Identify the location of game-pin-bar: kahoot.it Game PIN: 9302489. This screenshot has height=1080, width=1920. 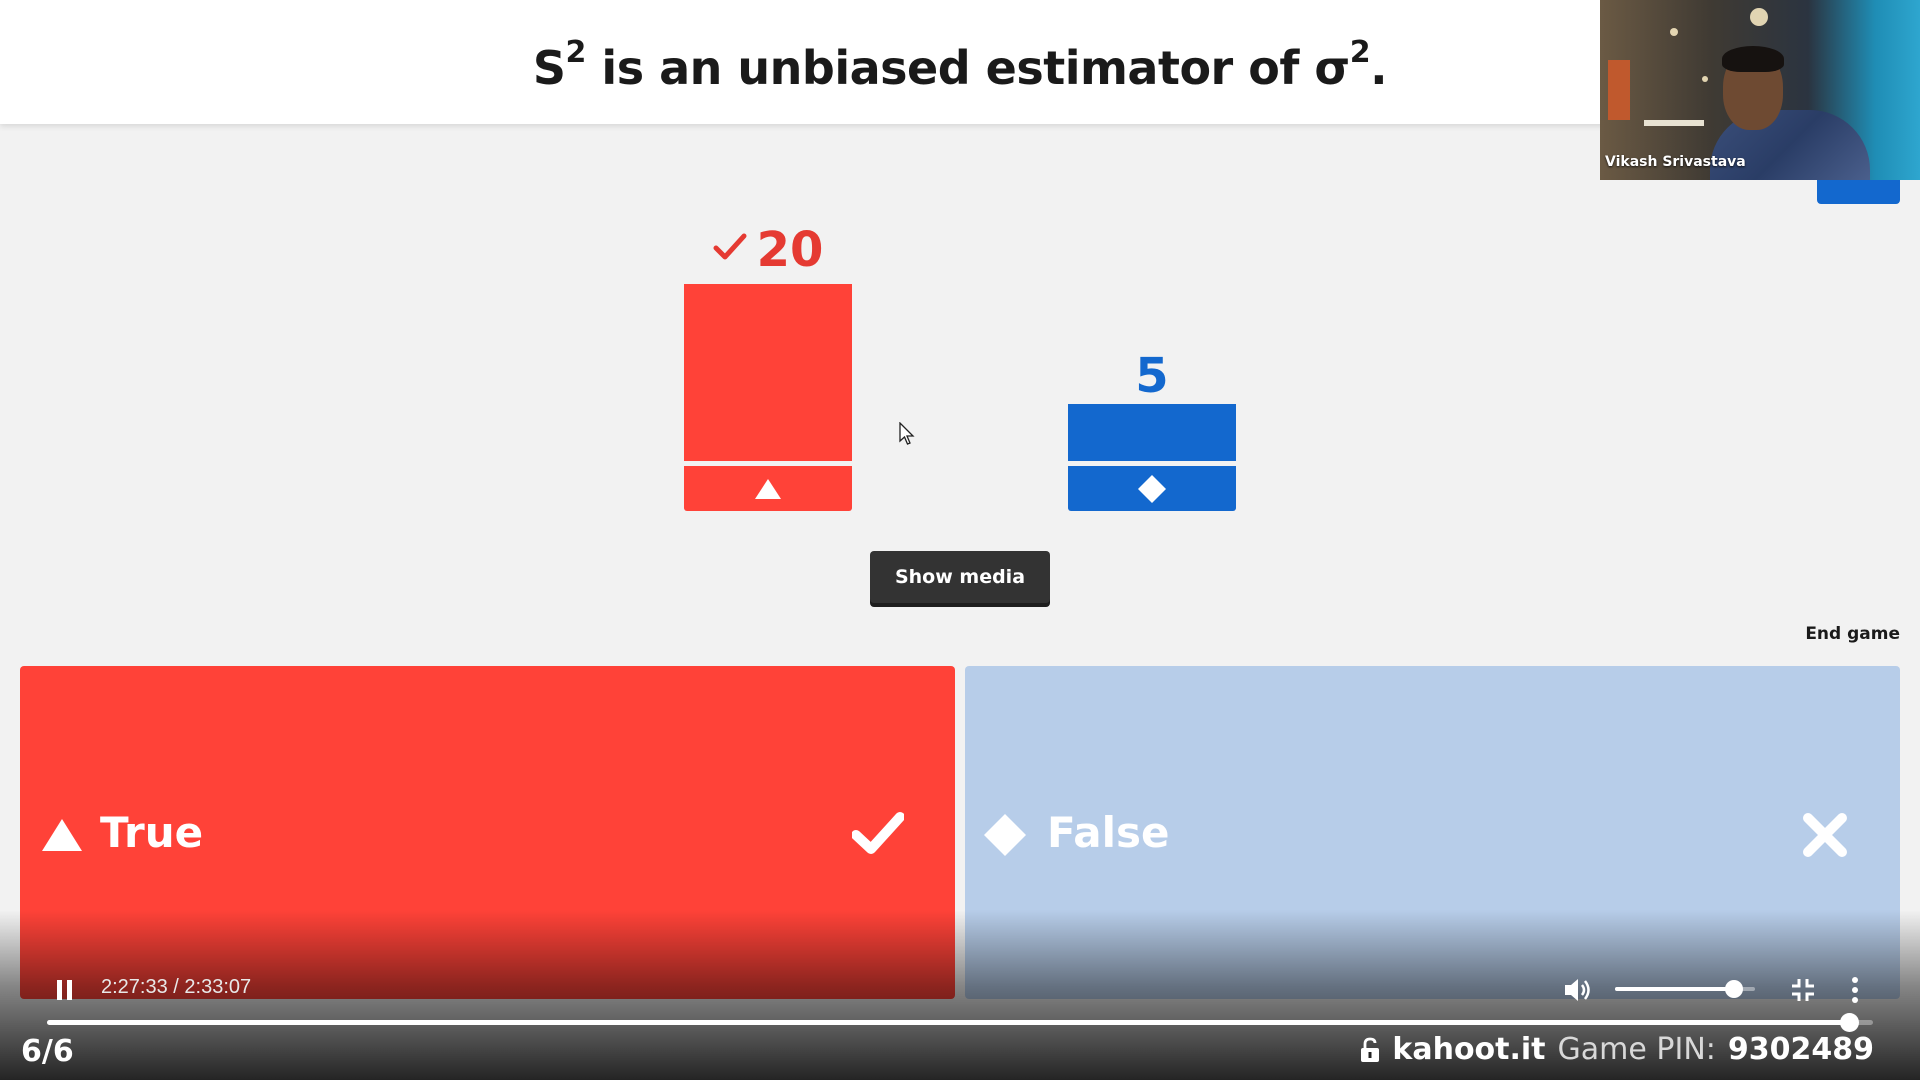
(1617, 1049).